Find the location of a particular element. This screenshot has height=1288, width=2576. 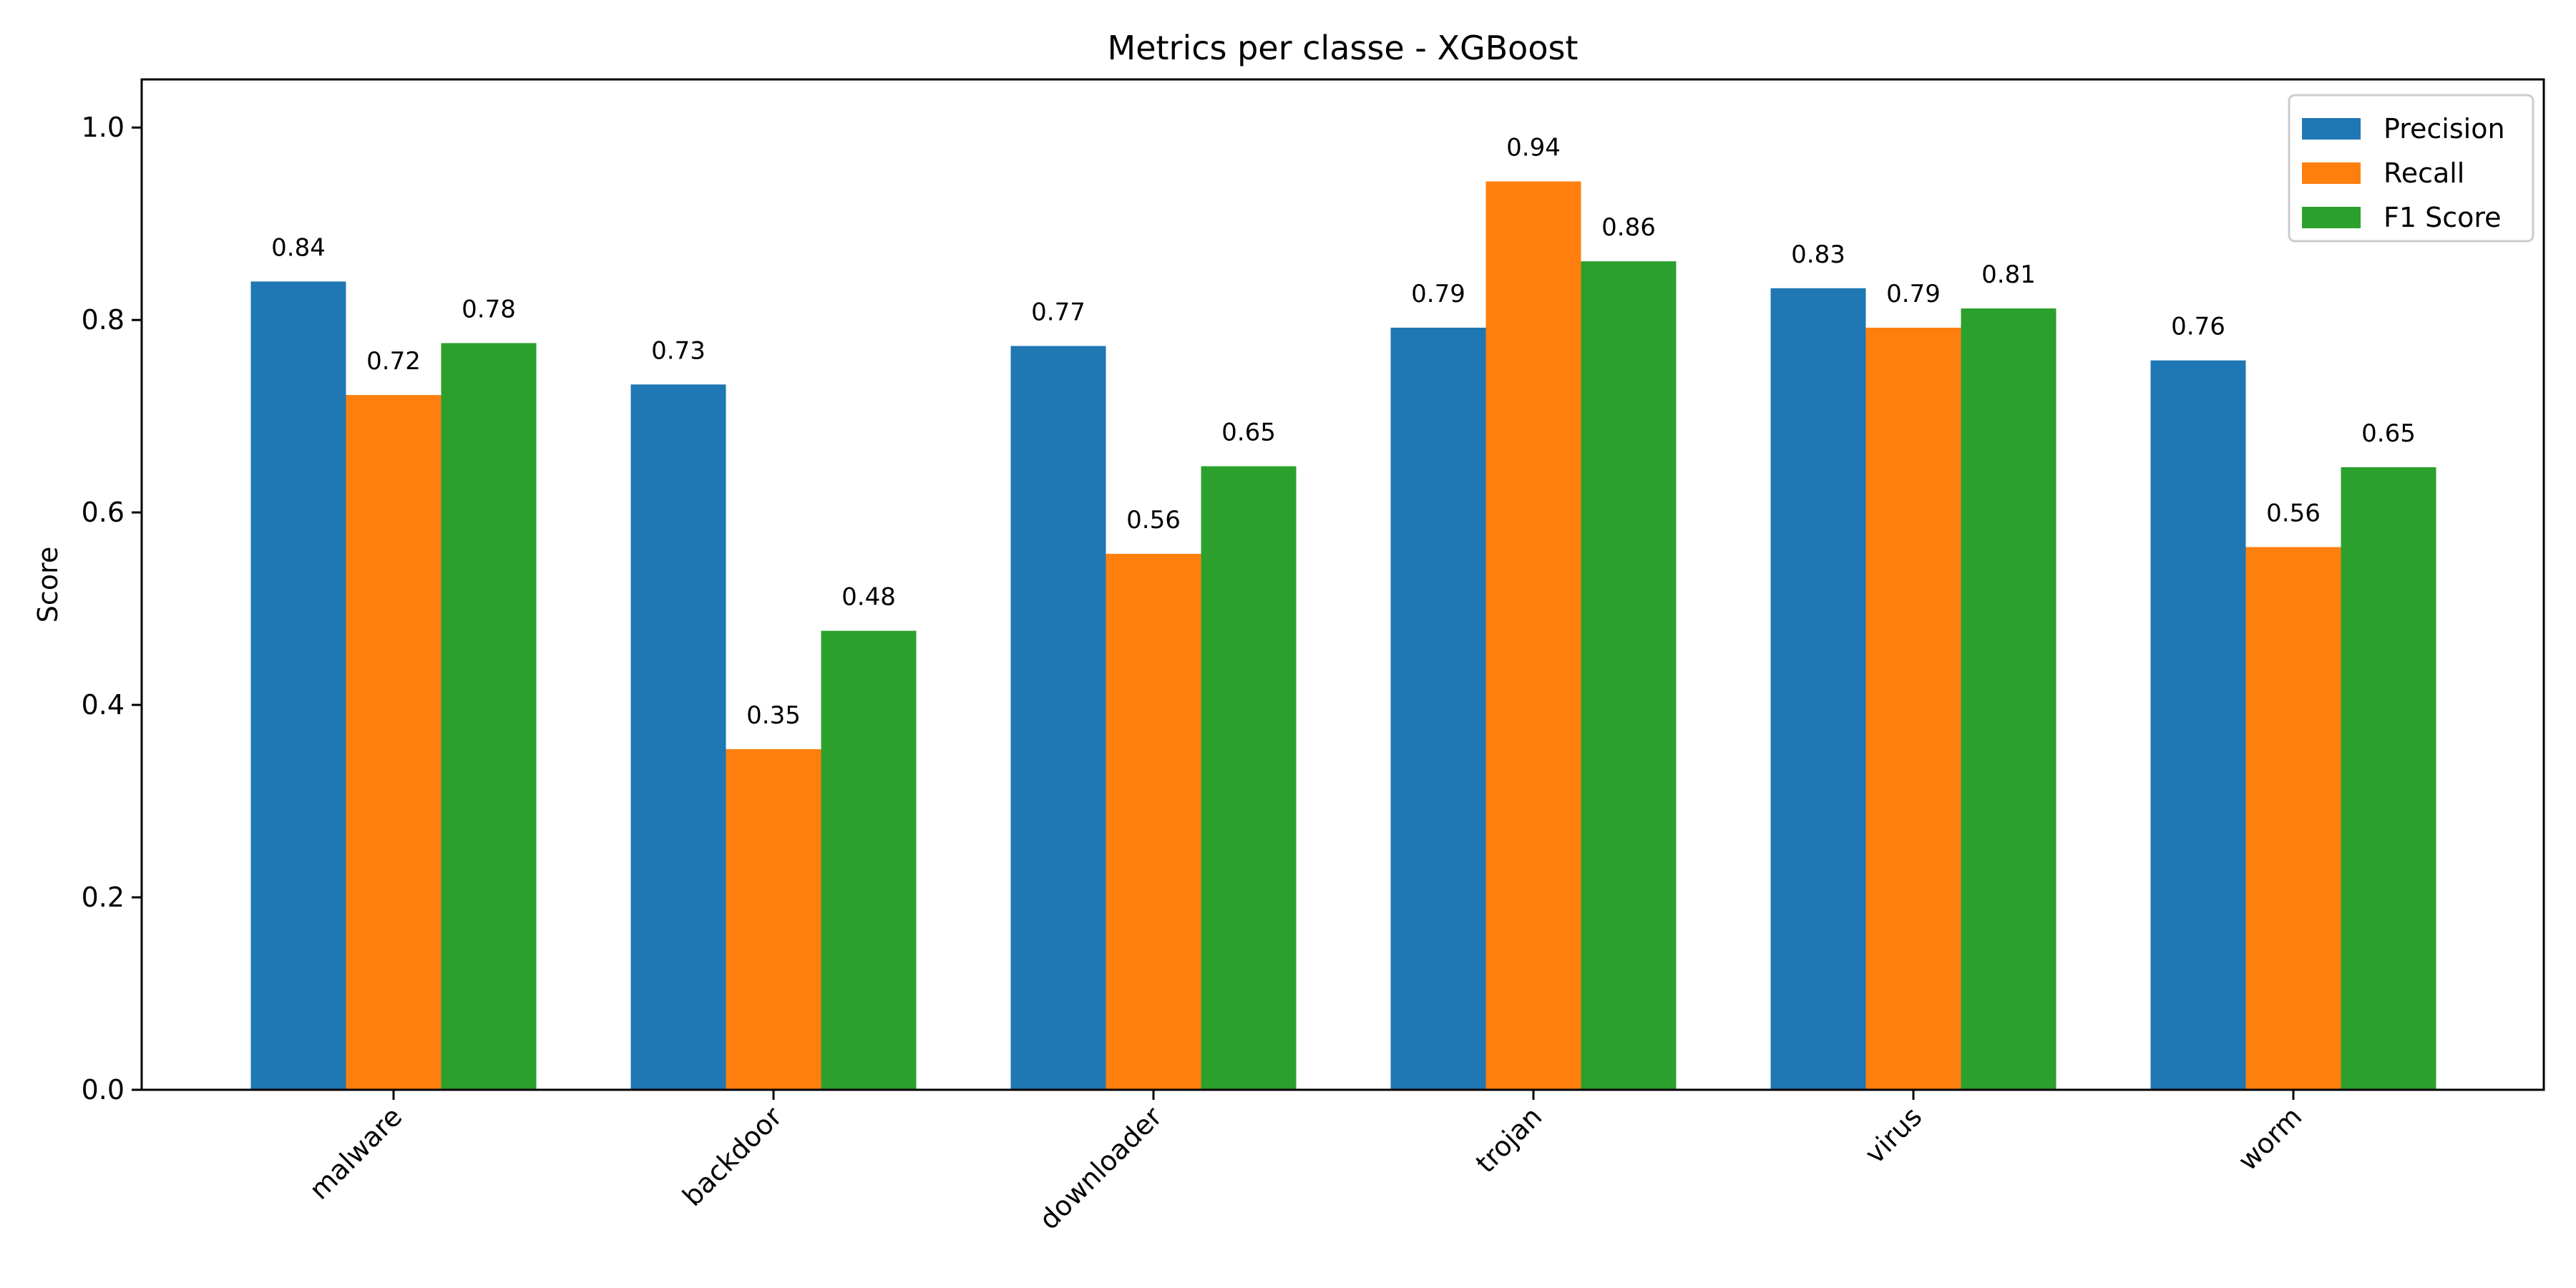

y-tick-label: 0.2 is located at coordinates (103, 897).